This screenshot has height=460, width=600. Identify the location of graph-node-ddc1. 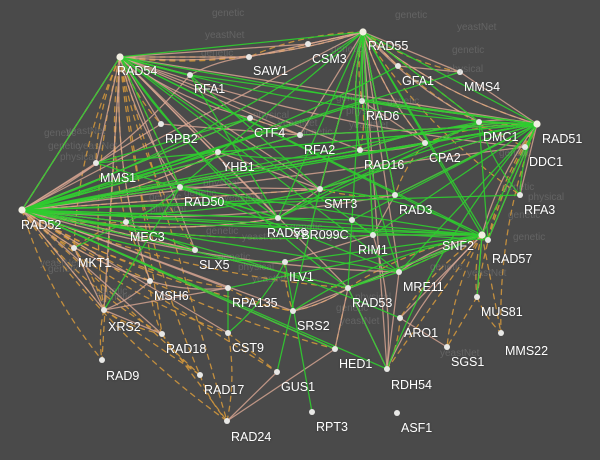
(525, 147).